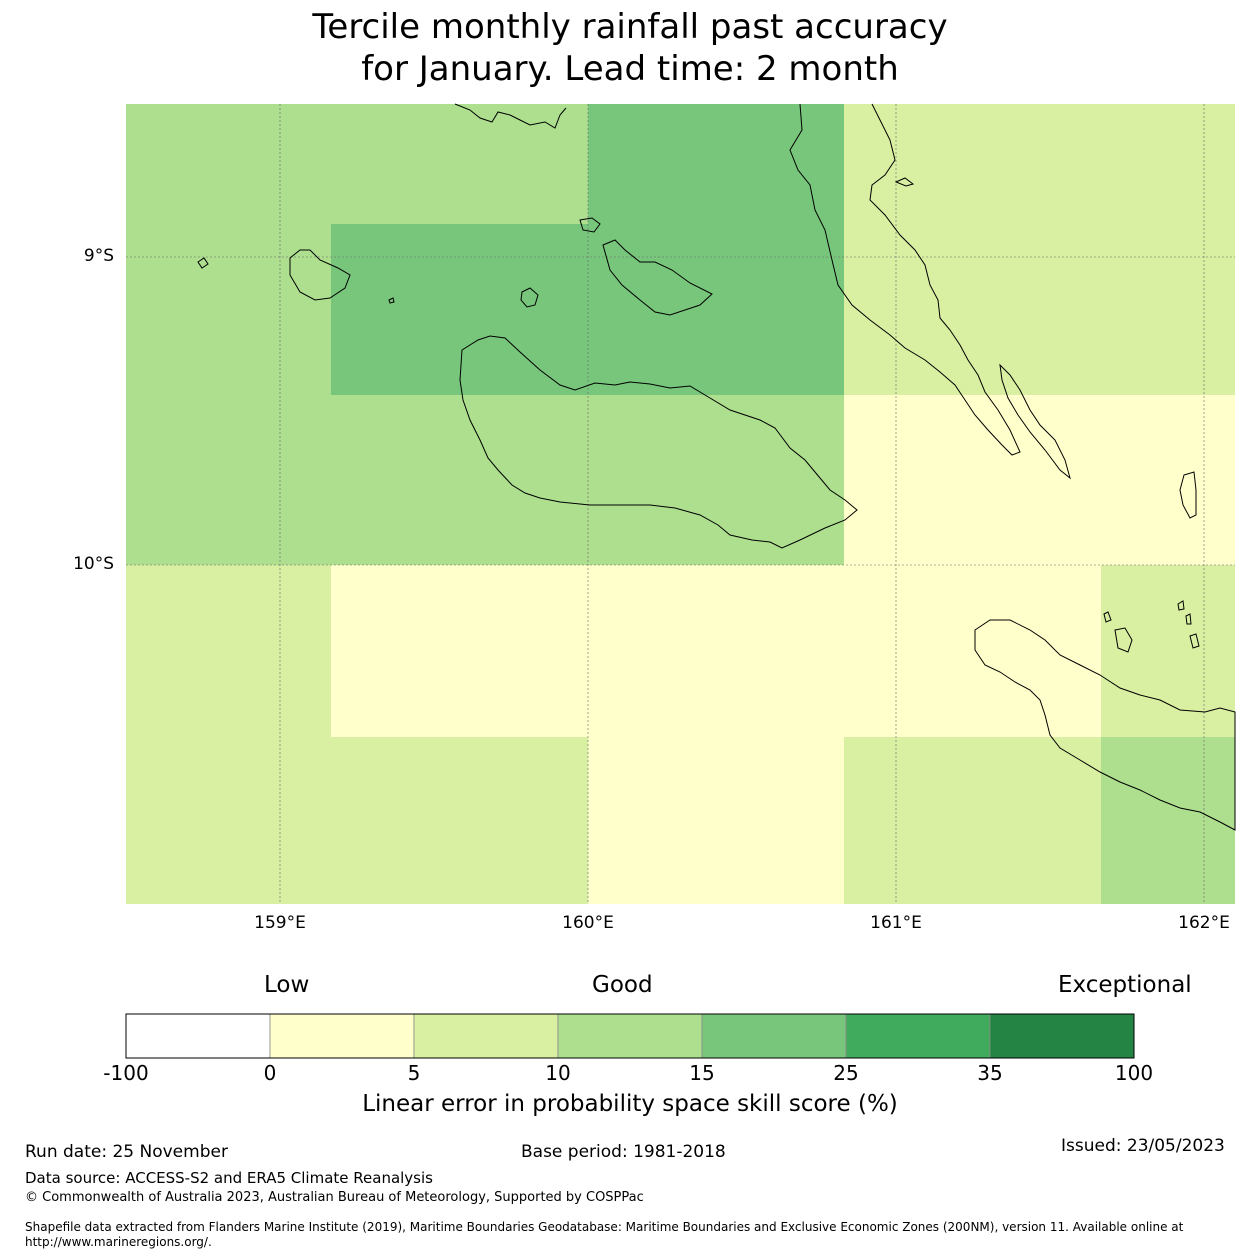  What do you see at coordinates (1123, 640) in the screenshot?
I see `ulawa-coast` at bounding box center [1123, 640].